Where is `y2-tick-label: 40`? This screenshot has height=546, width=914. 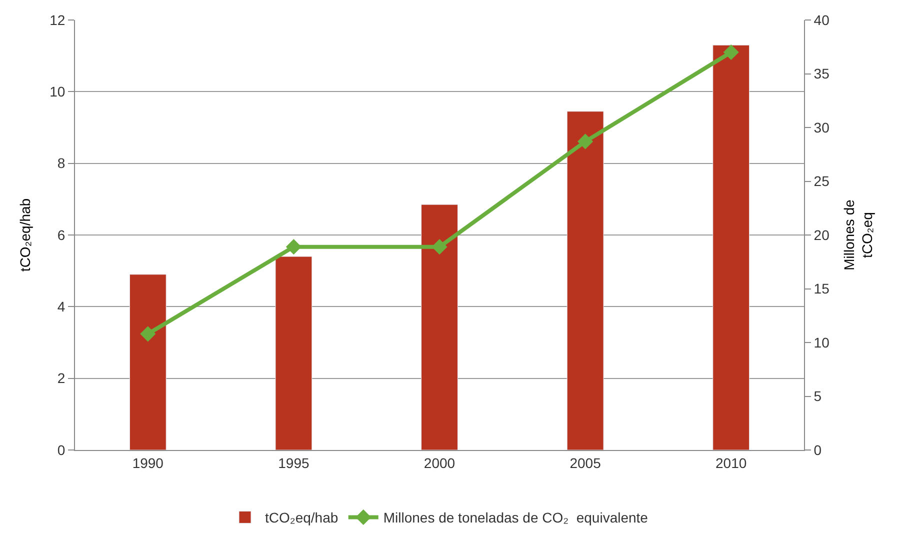 y2-tick-label: 40 is located at coordinates (822, 20).